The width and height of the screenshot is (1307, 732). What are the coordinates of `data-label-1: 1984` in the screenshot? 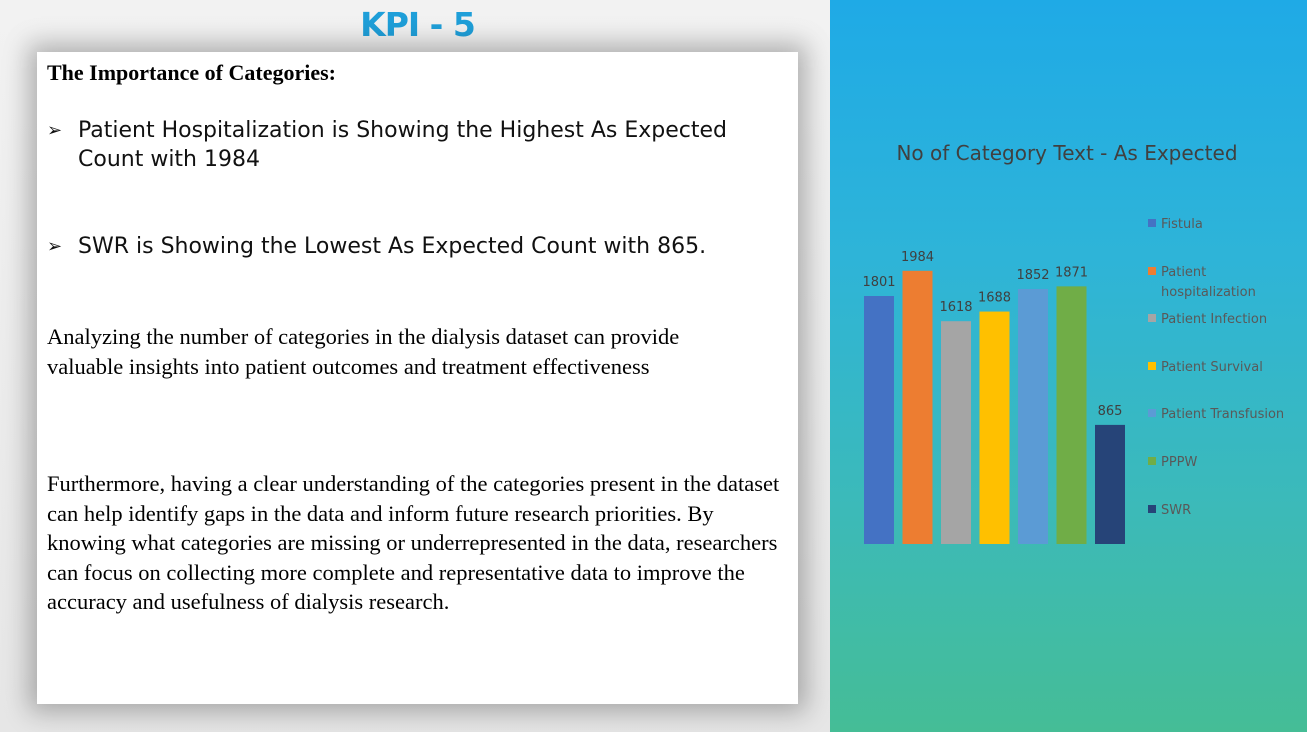 It's located at (917, 257).